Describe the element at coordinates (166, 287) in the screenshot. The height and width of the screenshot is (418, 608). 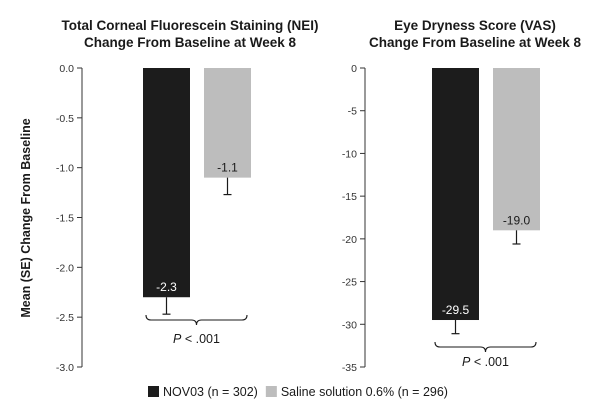
I see `data-label: -2.3` at that location.